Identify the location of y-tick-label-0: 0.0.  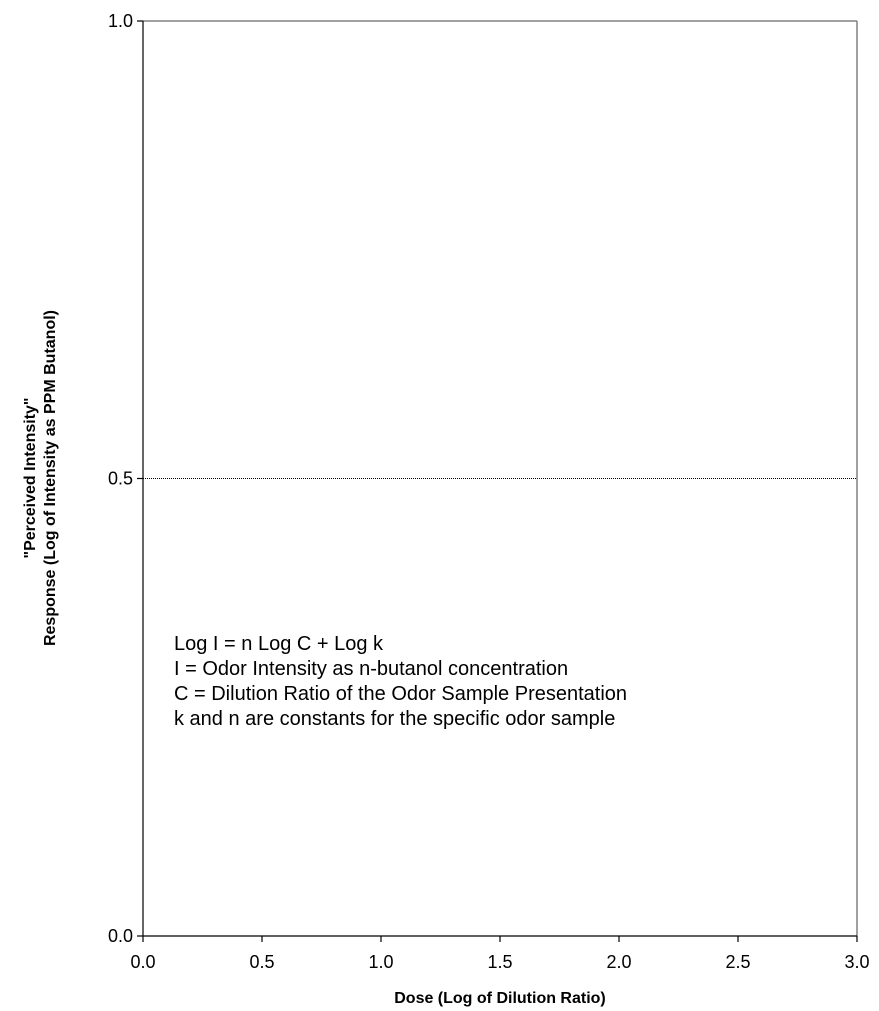
(120, 936).